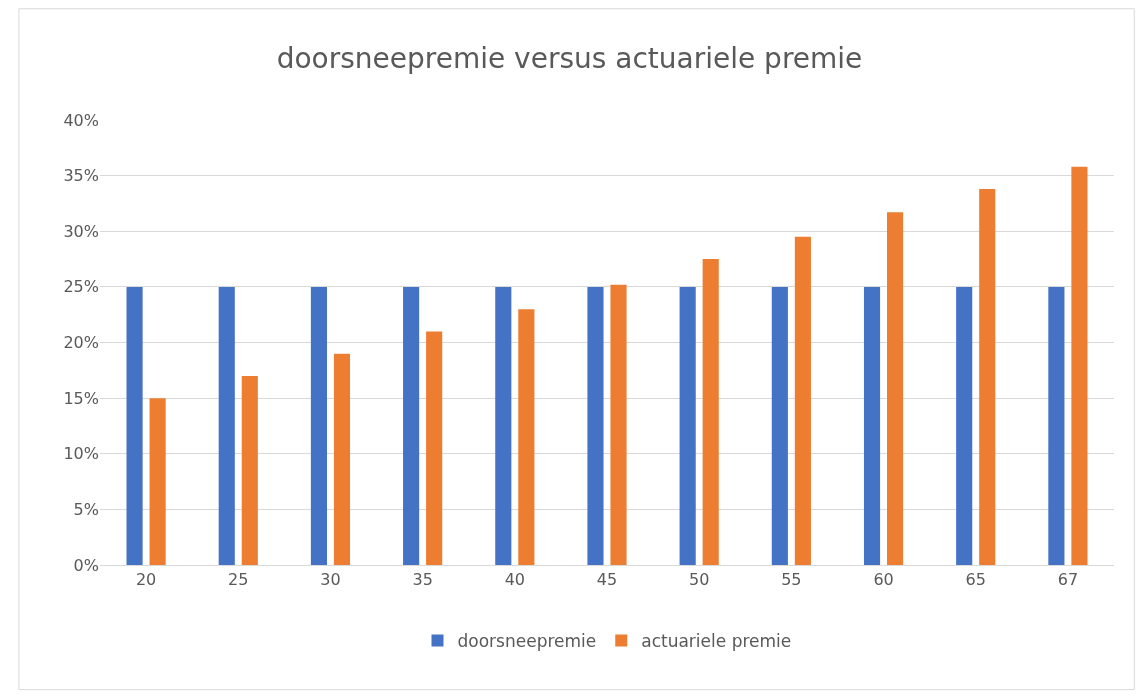  Describe the element at coordinates (883, 580) in the screenshot. I see `x-tick-label: 60` at that location.